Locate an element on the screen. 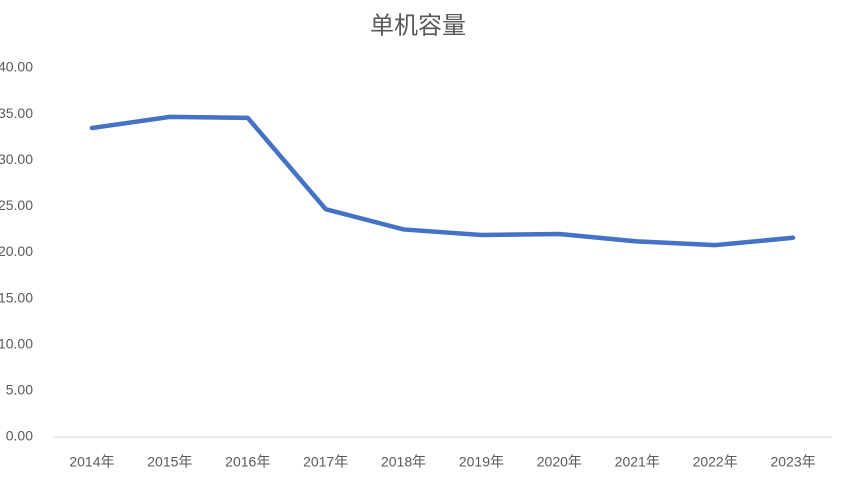 This screenshot has height=482, width=846. y-tick-label: 30.00 is located at coordinates (16, 159).